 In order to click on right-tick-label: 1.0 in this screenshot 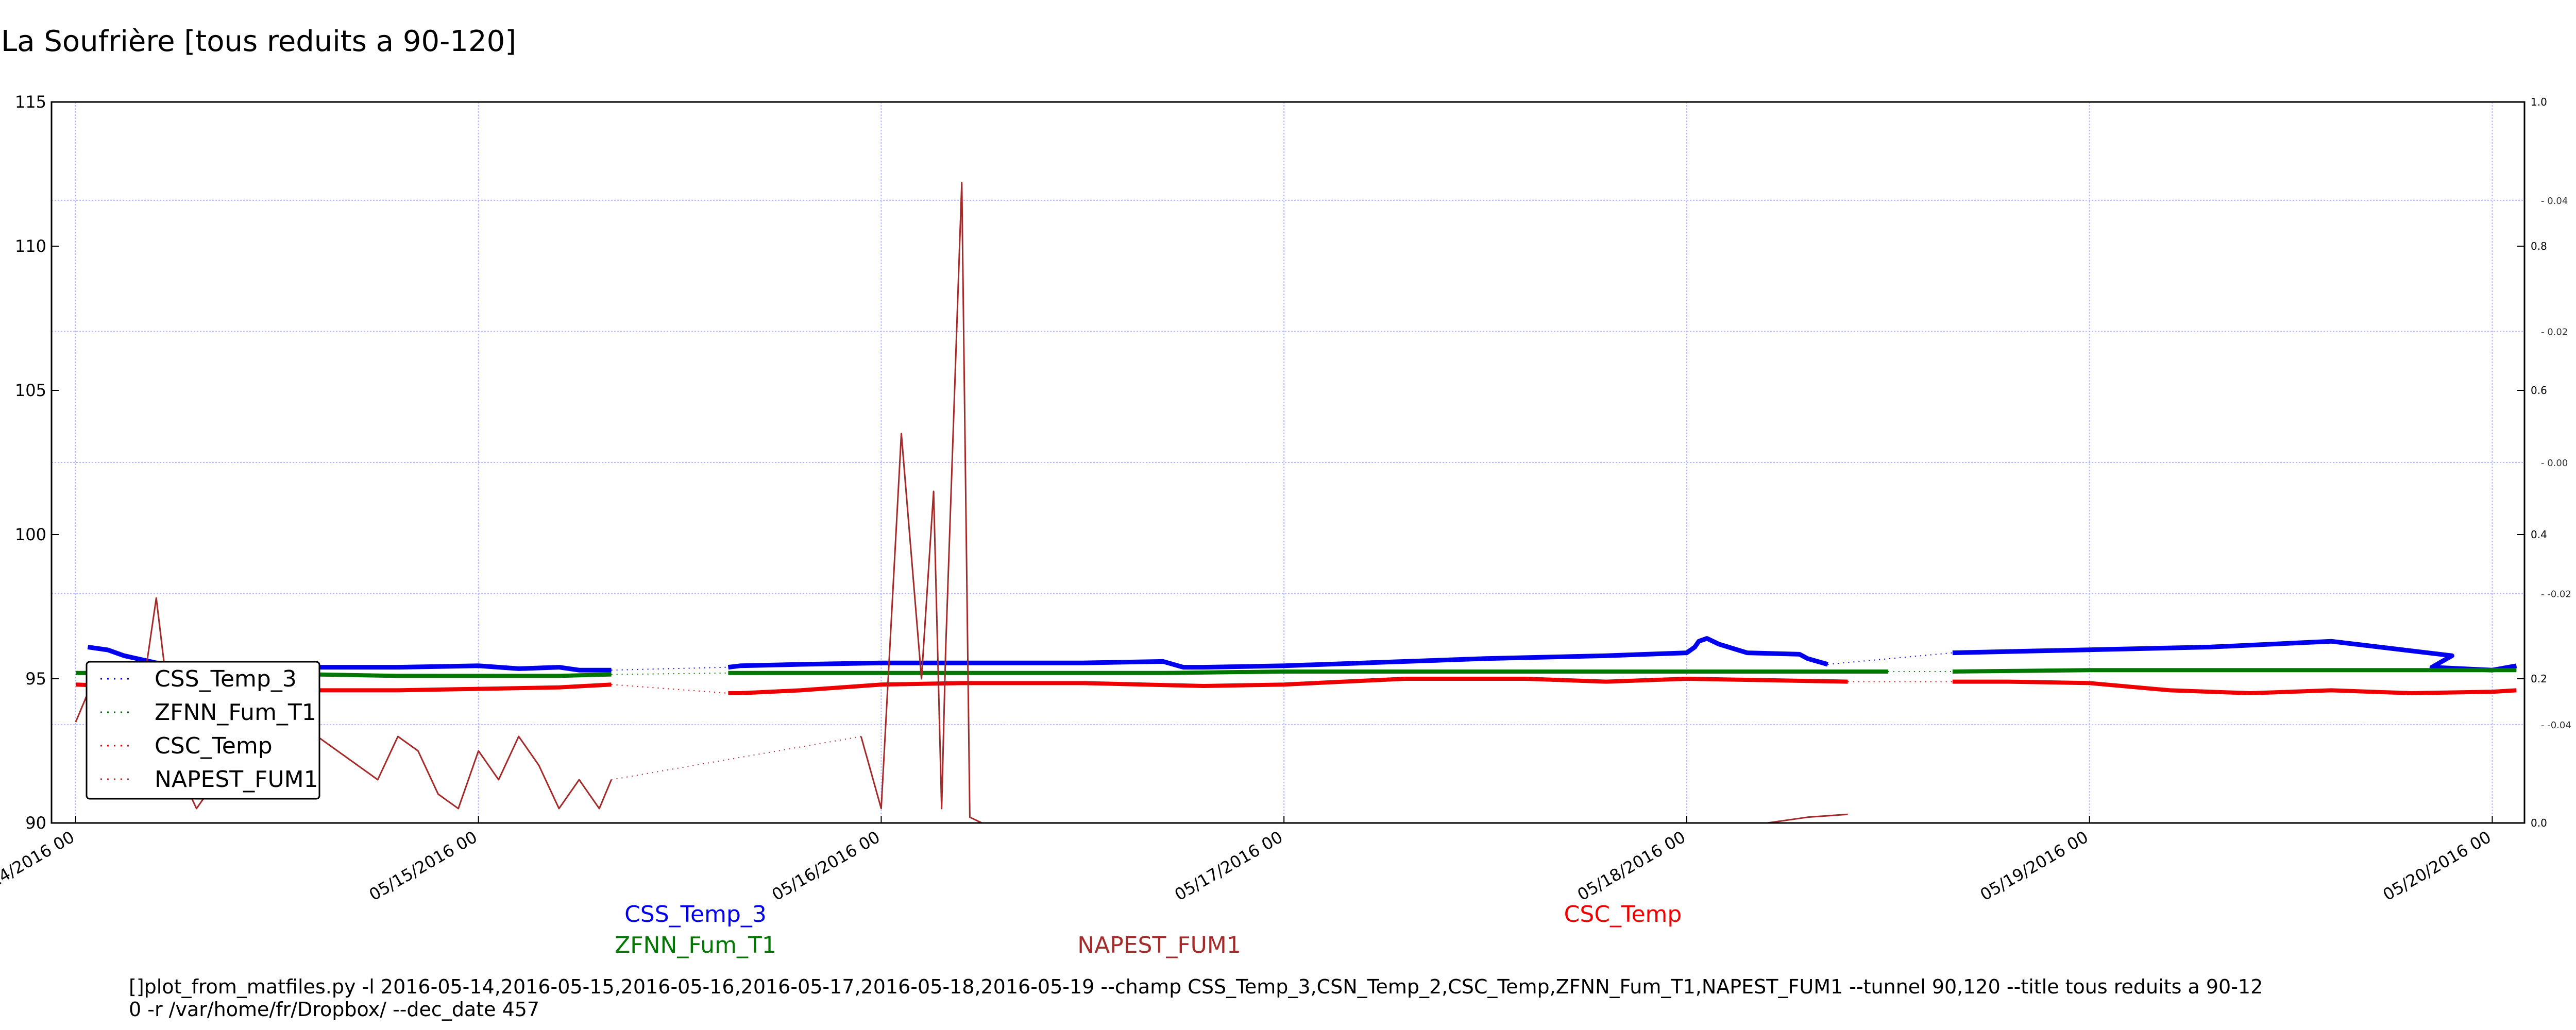, I will do `click(2539, 102)`.